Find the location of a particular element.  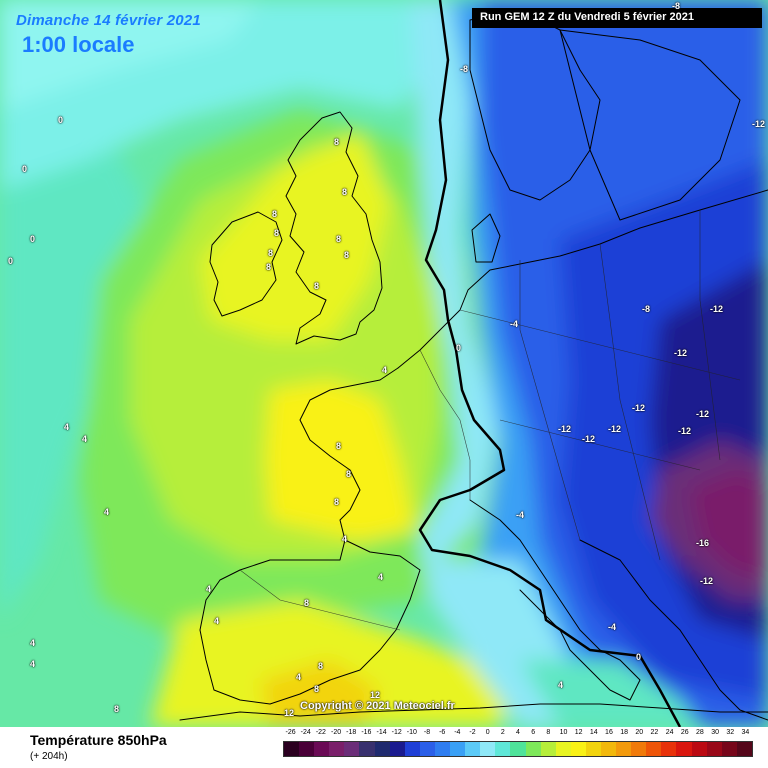

legend-tick-label: 34 is located at coordinates (745, 732).